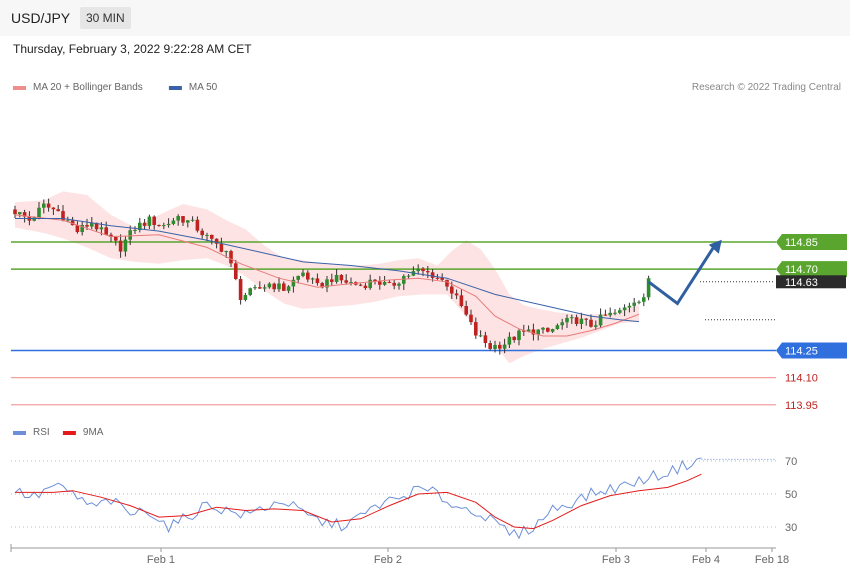 Image resolution: width=850 pixels, height=576 pixels. Describe the element at coordinates (327, 270) in the screenshot. I see `ma50-line` at that location.